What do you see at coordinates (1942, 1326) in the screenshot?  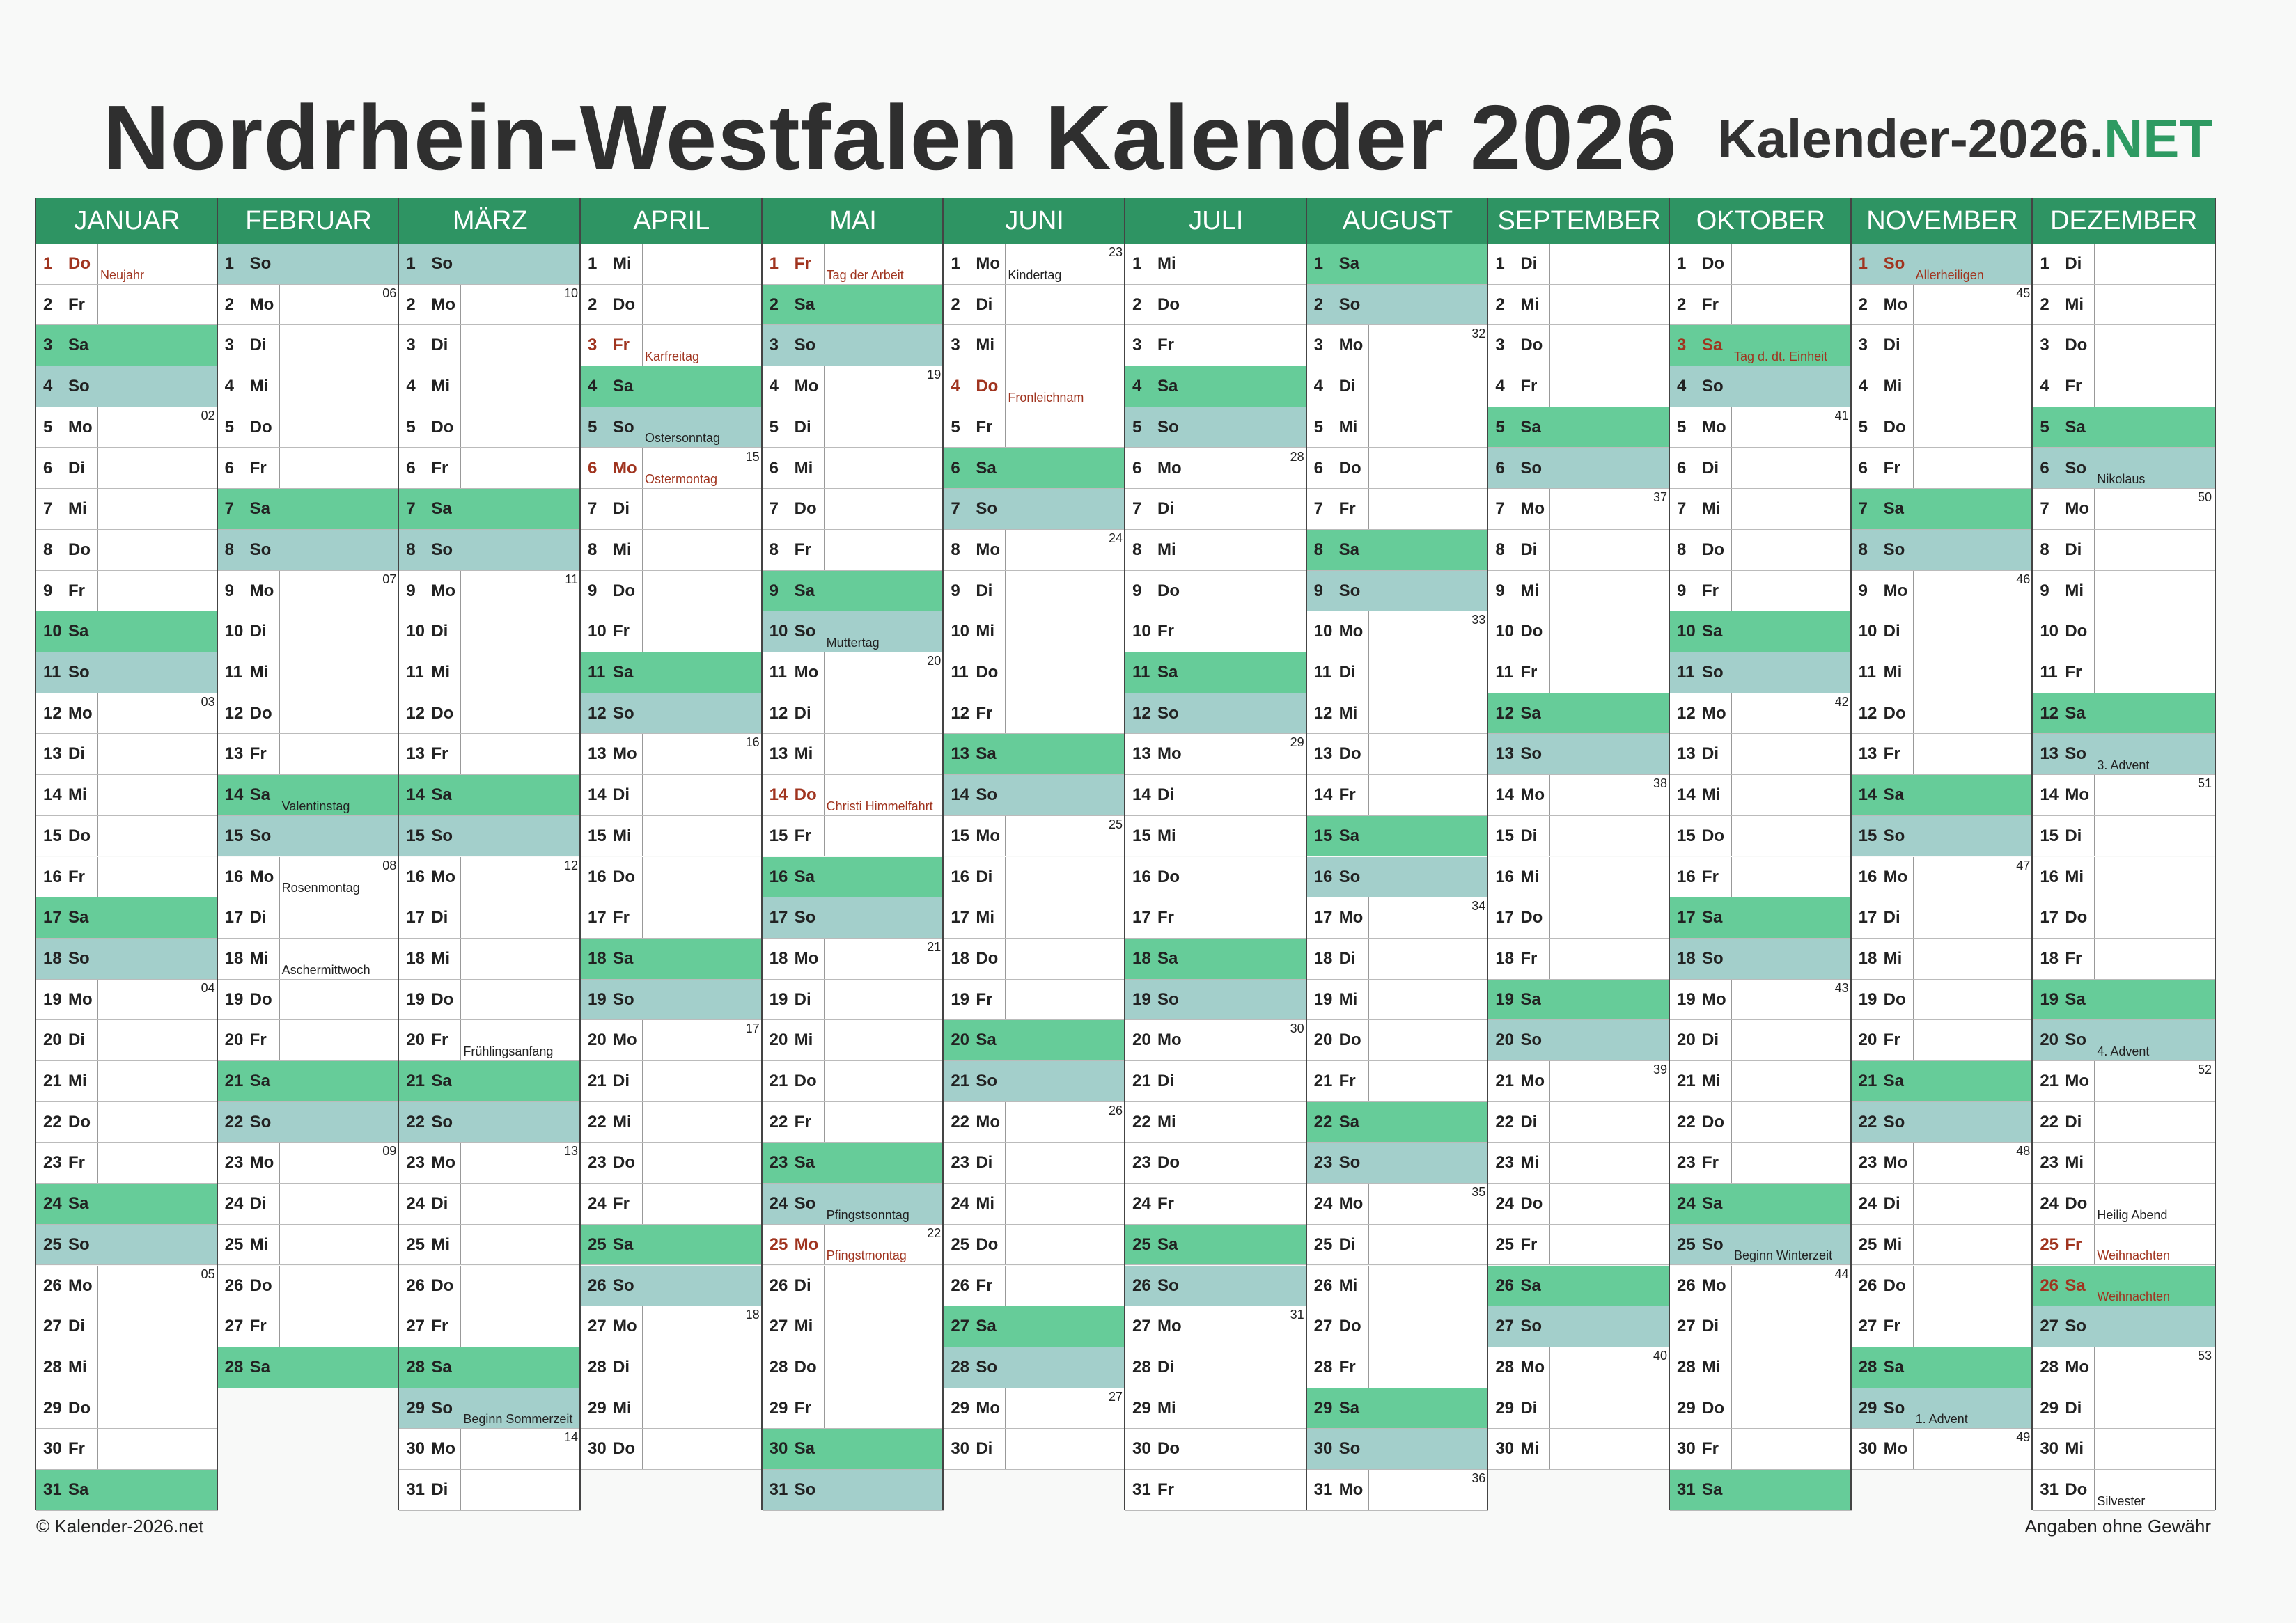 I see `day-cell: 27 Fr` at bounding box center [1942, 1326].